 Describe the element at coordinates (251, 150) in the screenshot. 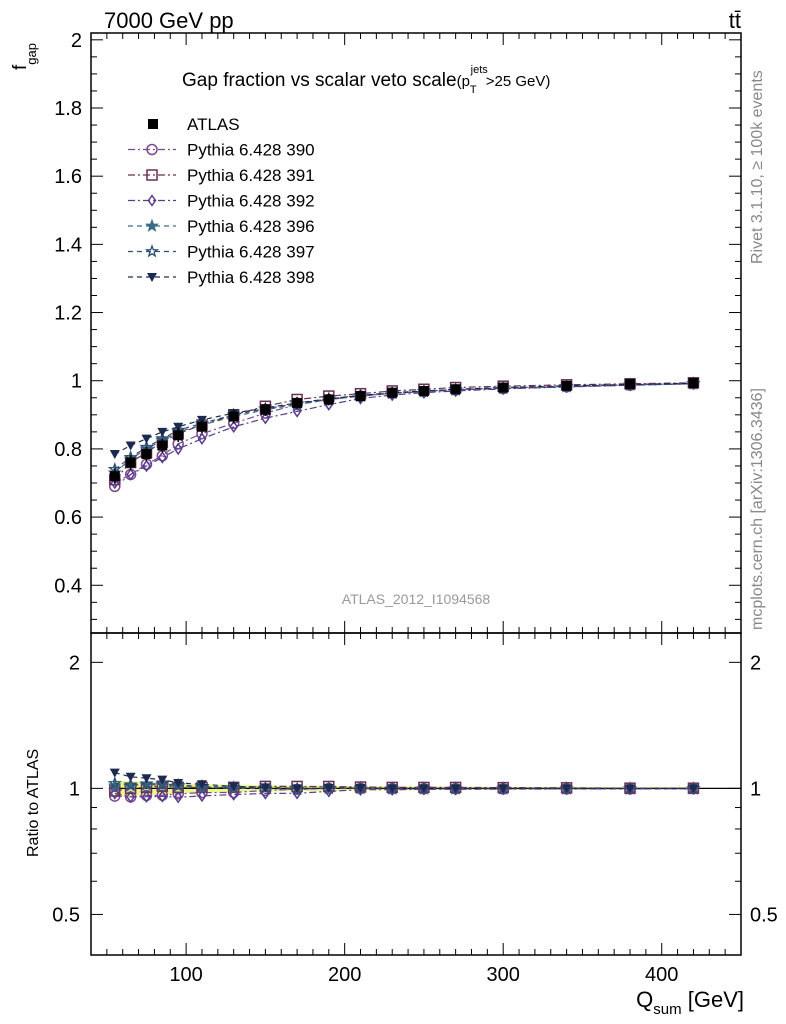

I see `legend-label: Pythia 6.428 390` at that location.